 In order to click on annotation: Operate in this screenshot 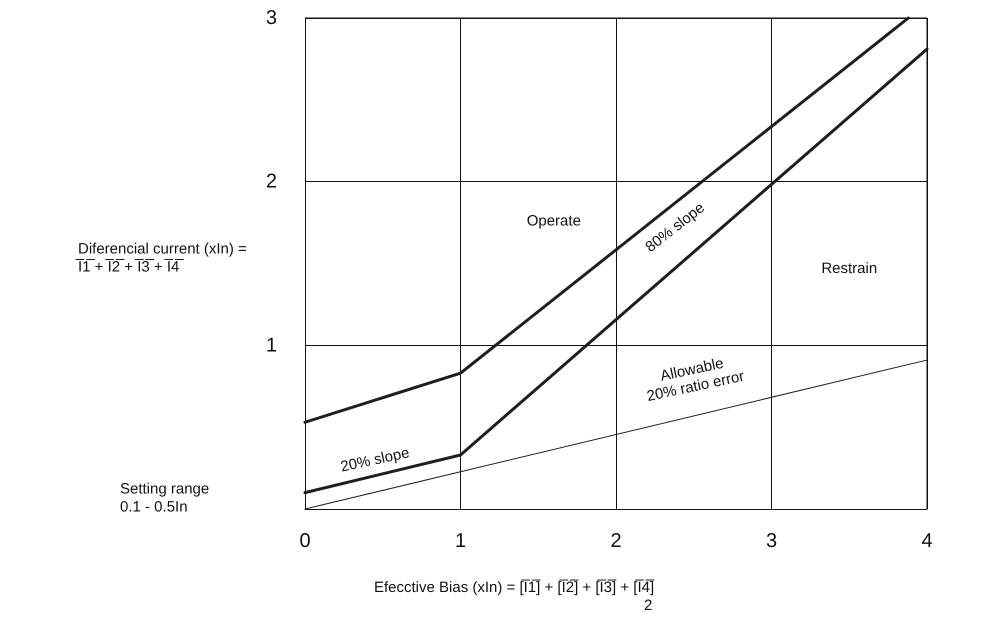, I will do `click(553, 221)`.